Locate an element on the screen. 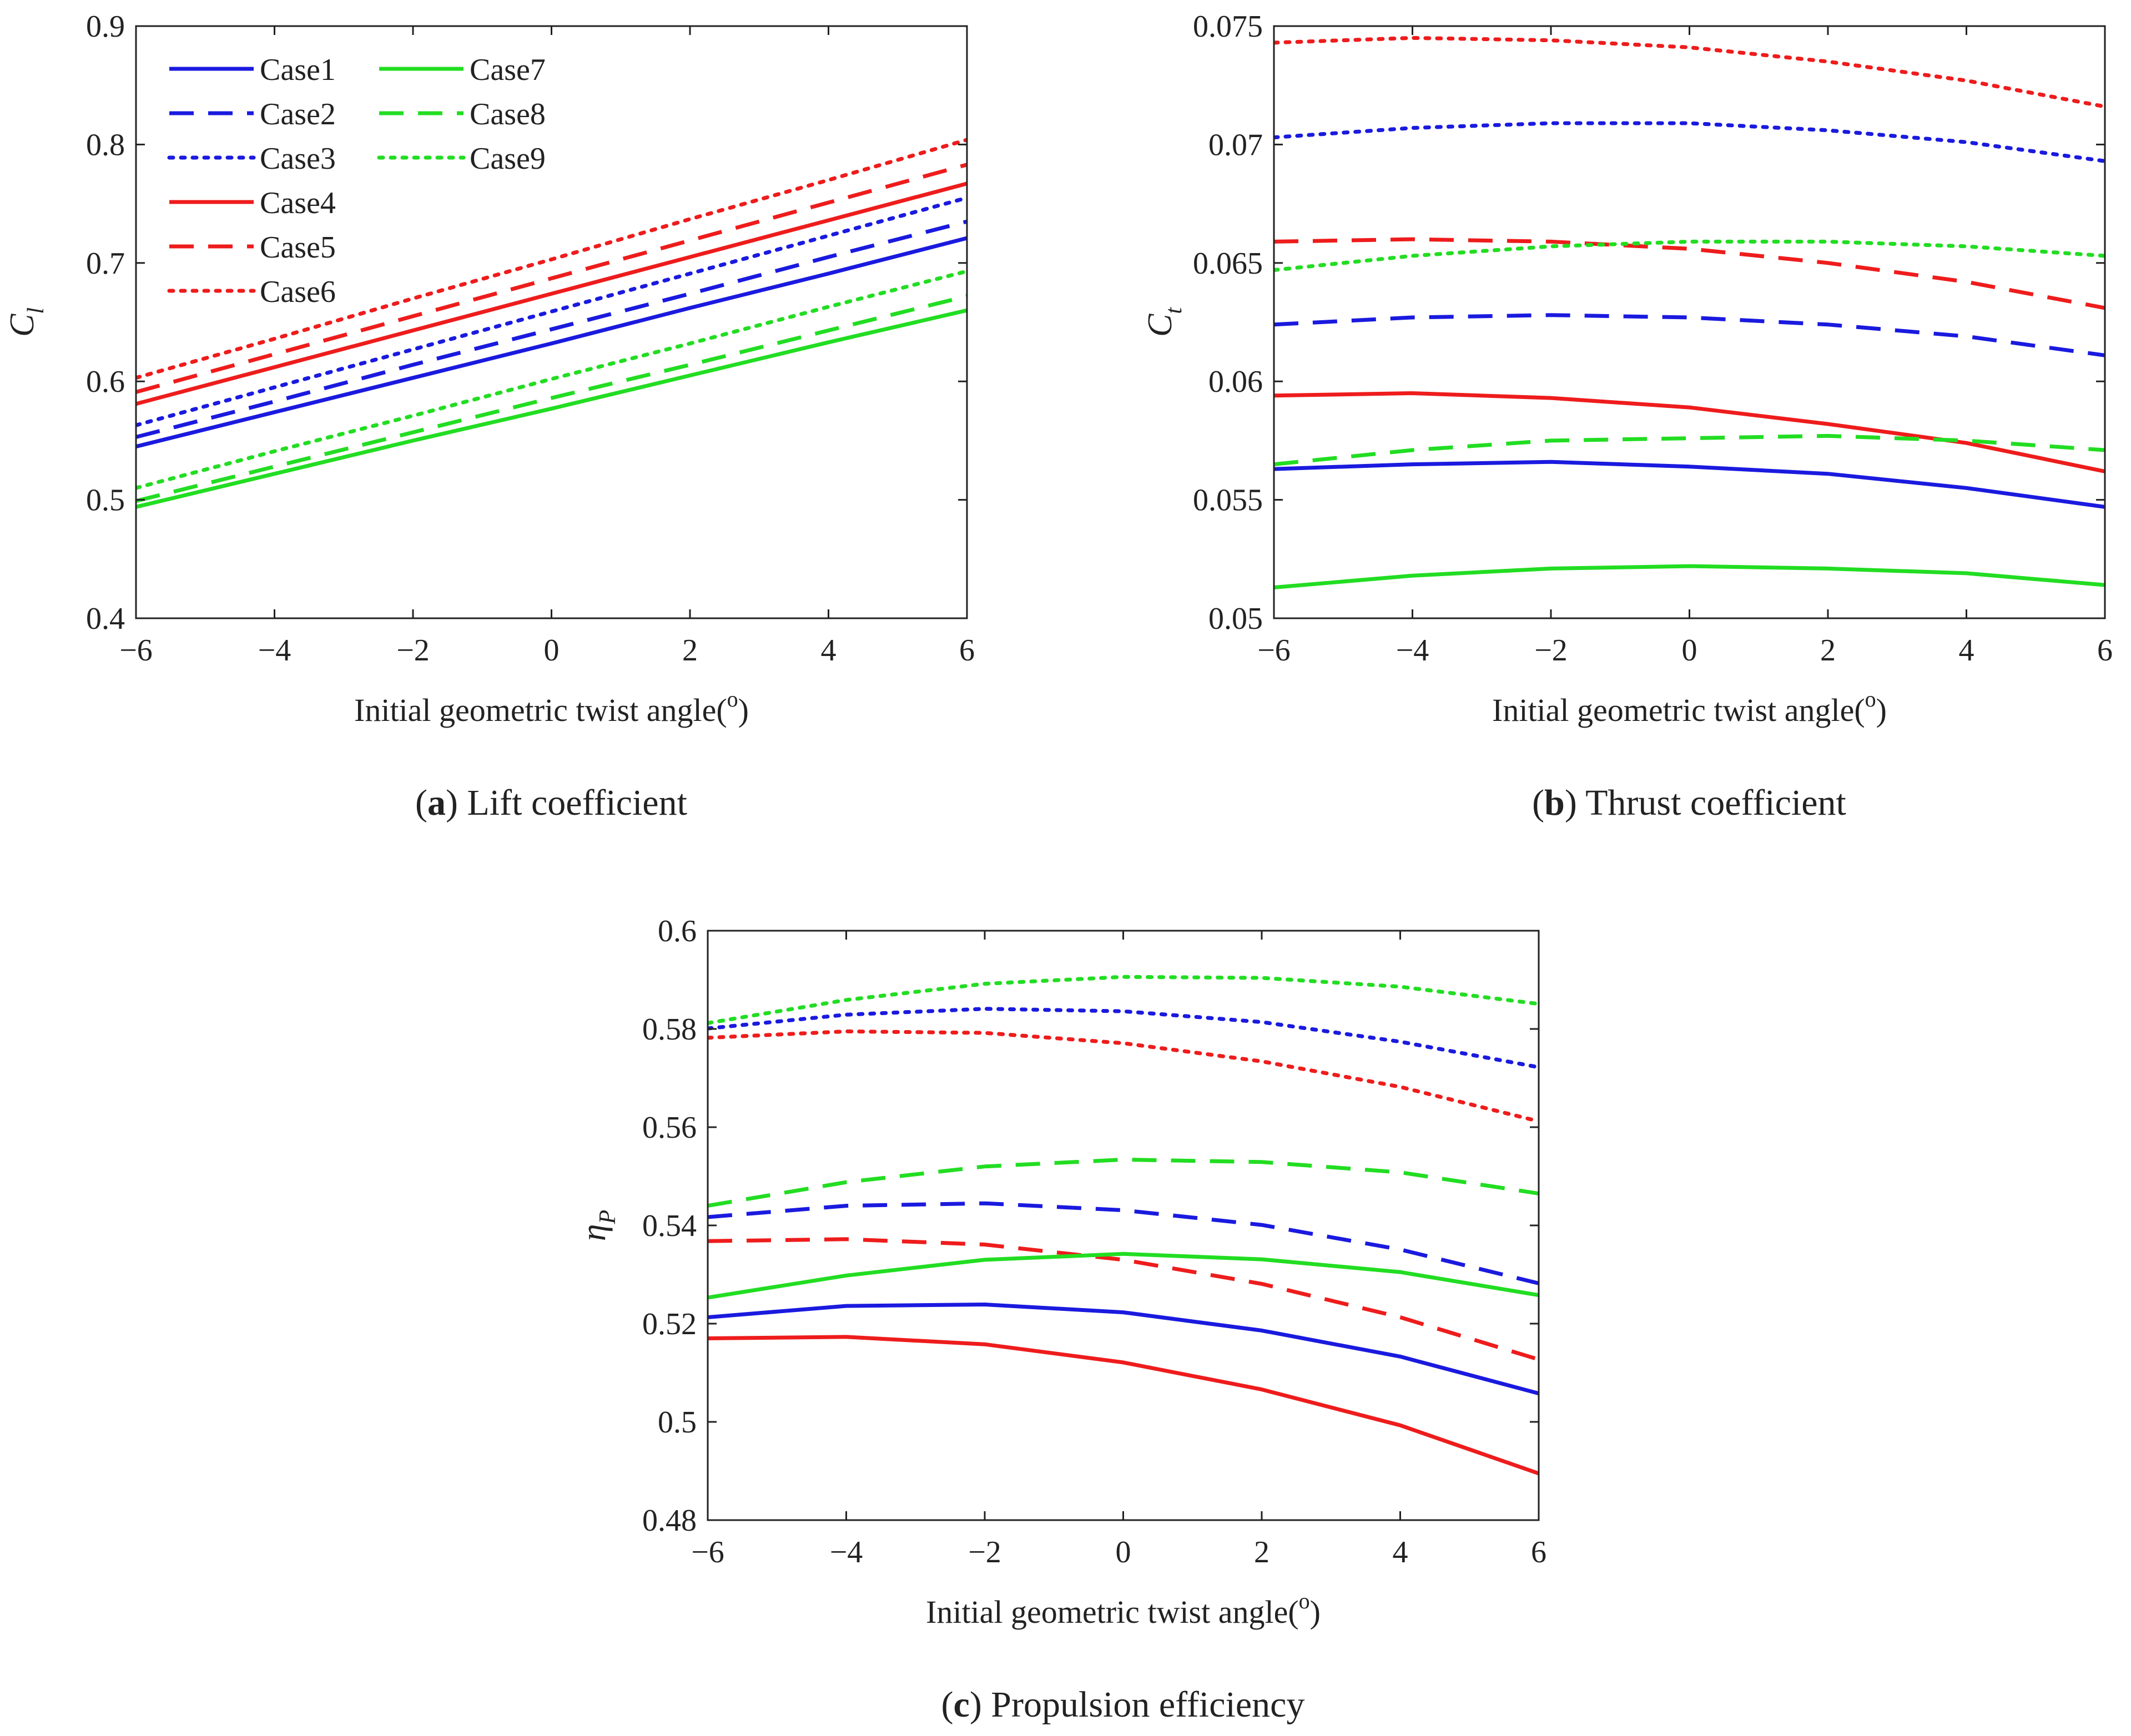 The width and height of the screenshot is (2131, 1736). x-axis-label: Initial geometric twist angle(o) is located at coordinates (1123, 1609).